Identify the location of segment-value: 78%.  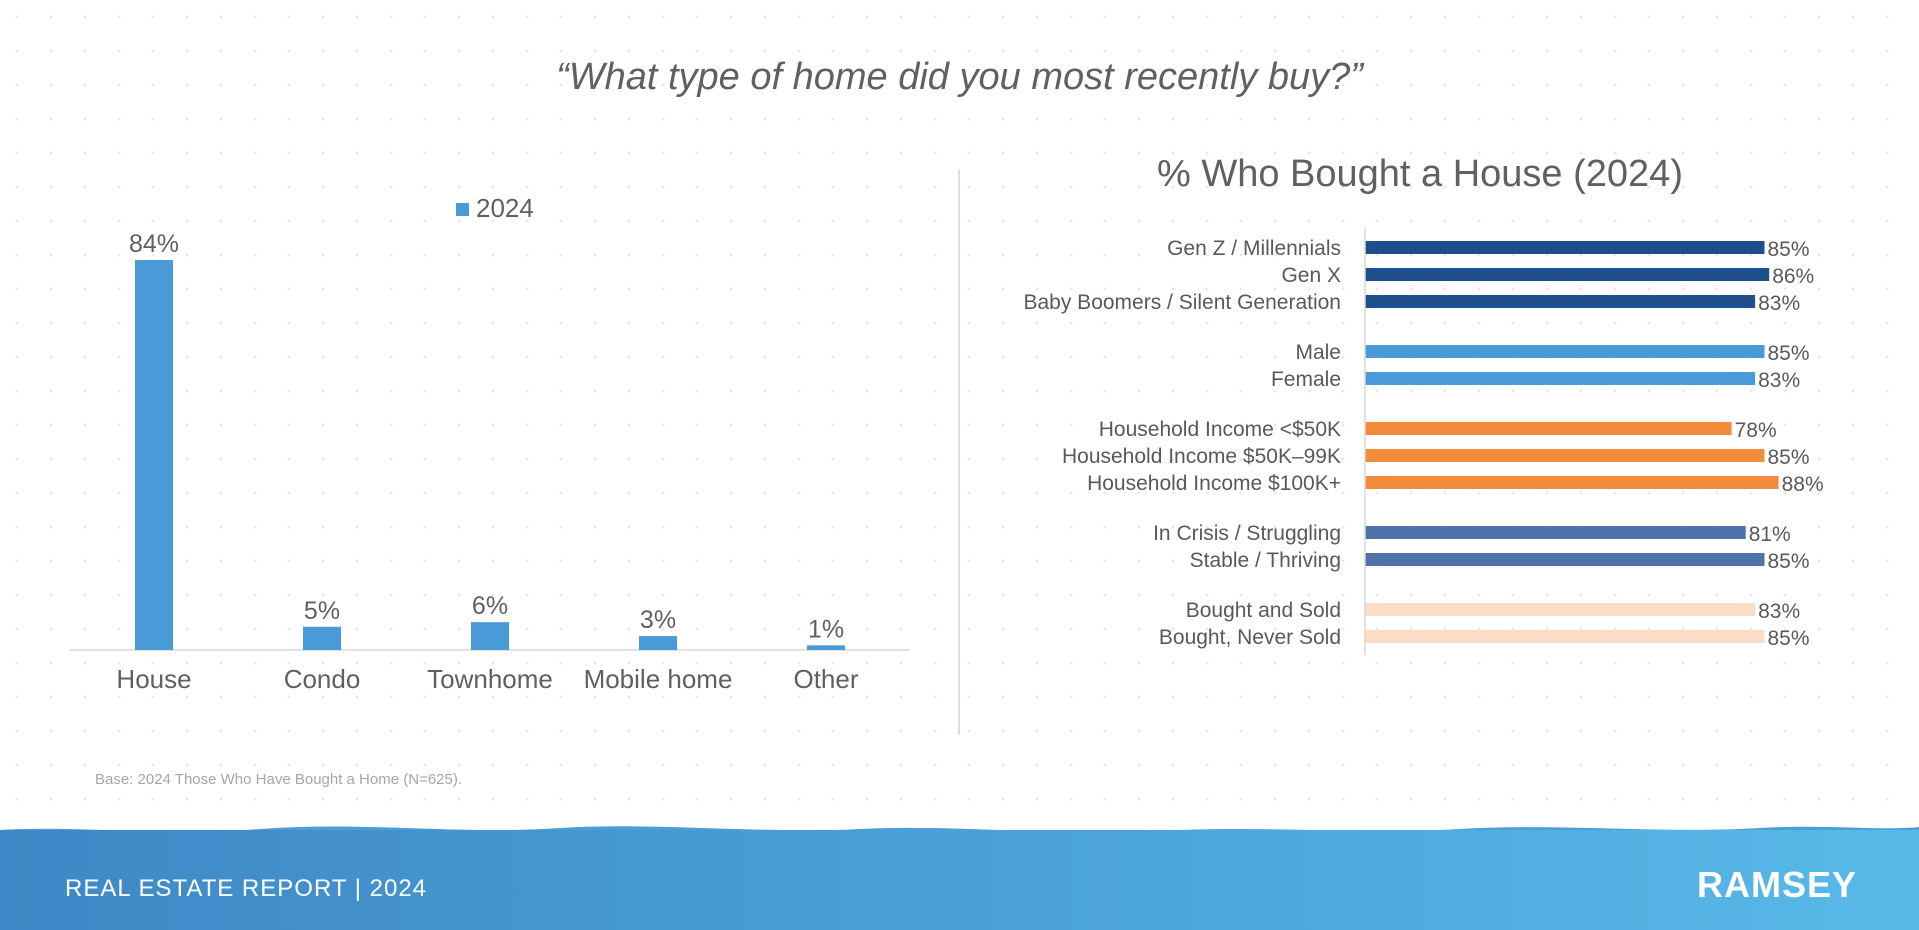
(1756, 430).